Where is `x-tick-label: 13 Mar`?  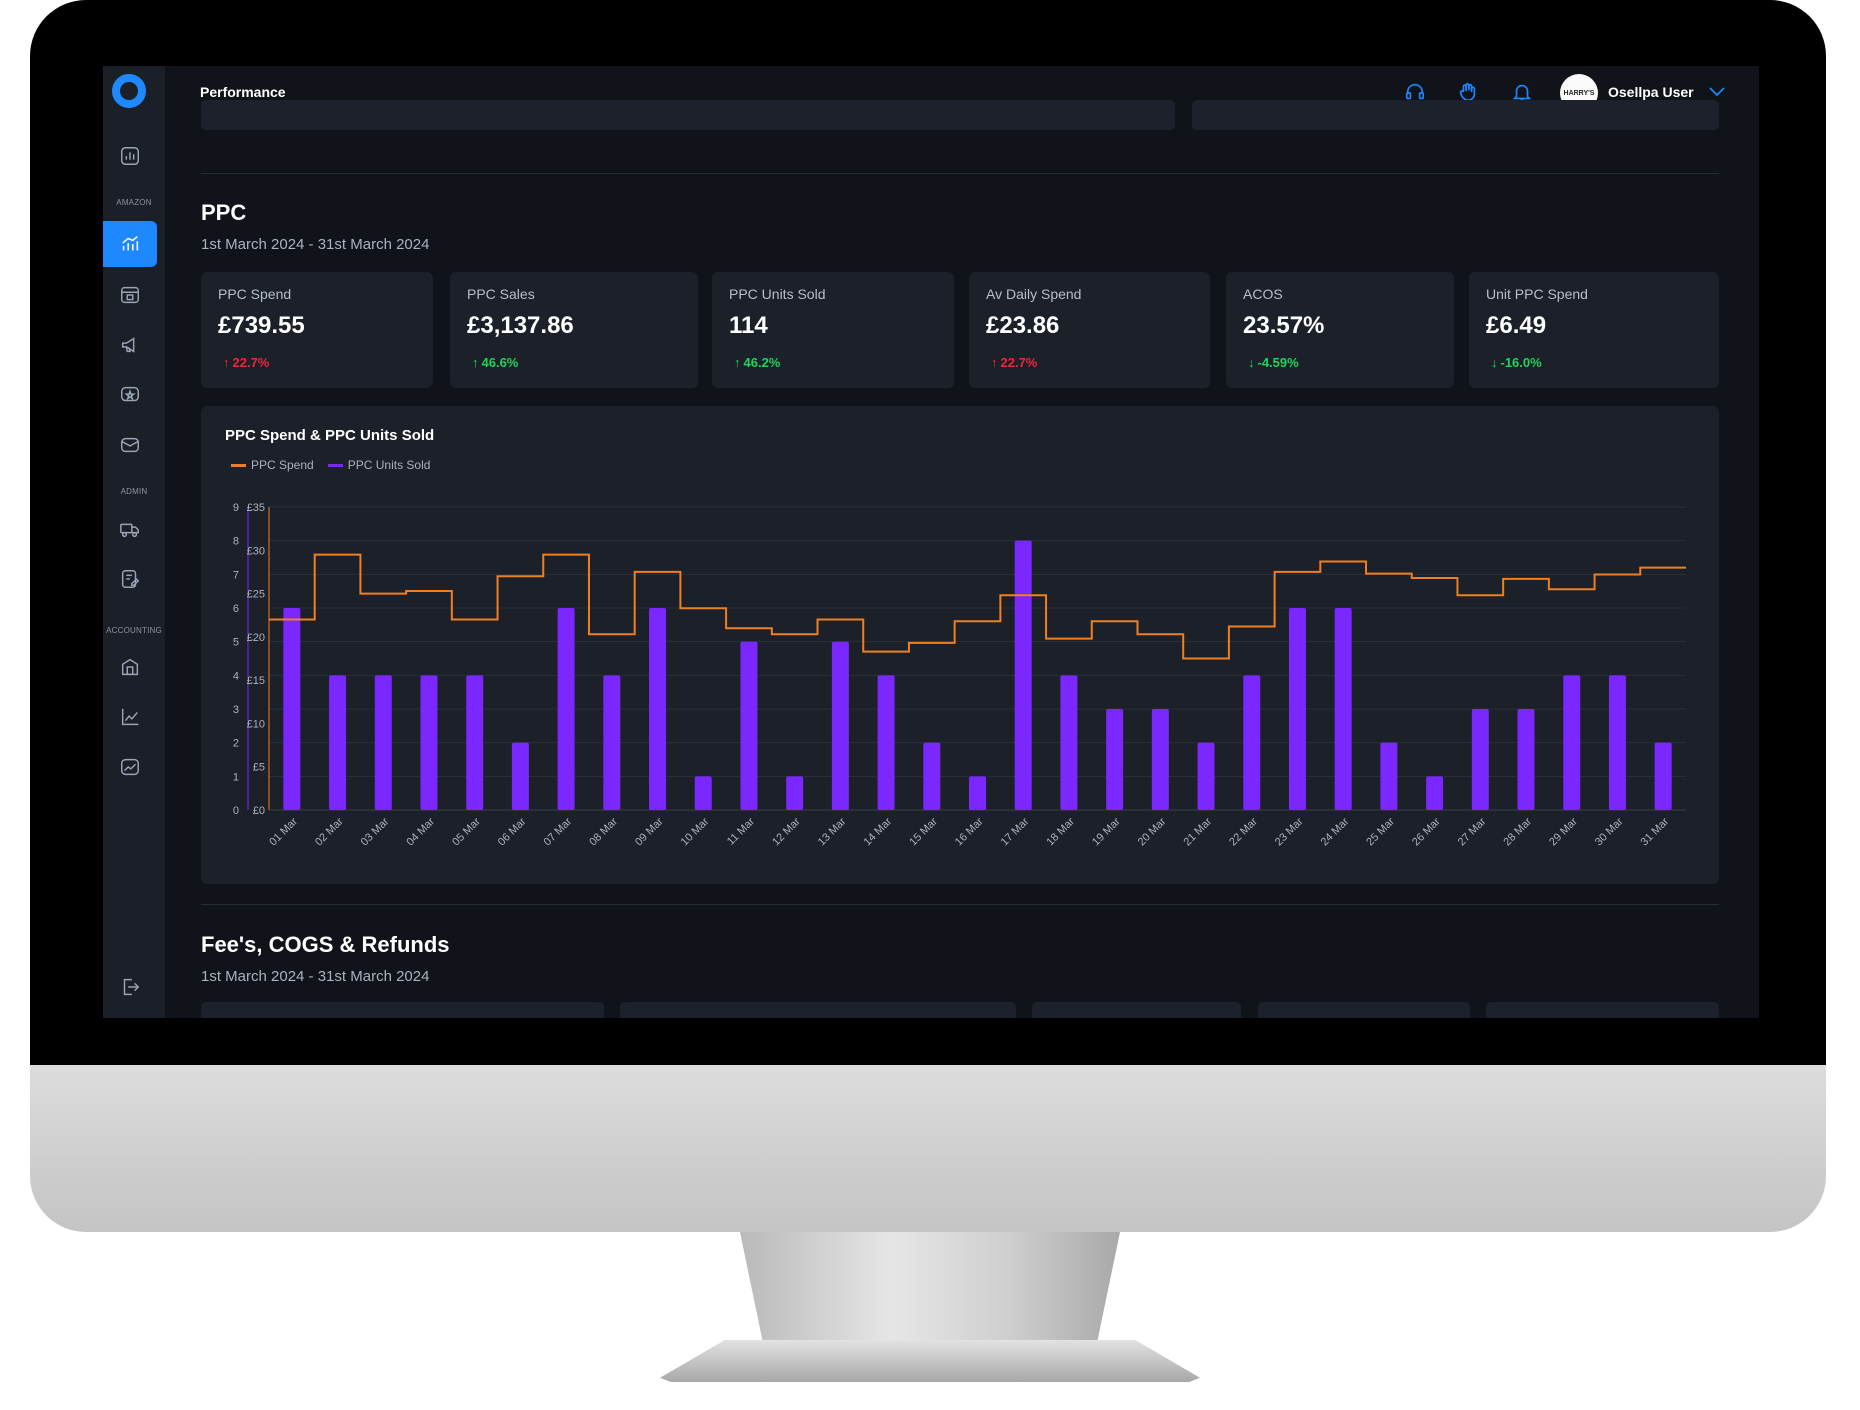
x-tick-label: 13 Mar is located at coordinates (832, 831).